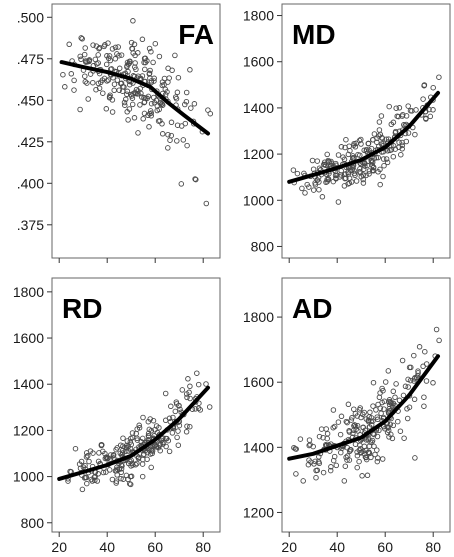  Describe the element at coordinates (263, 246) in the screenshot. I see `y-tick-label: 800` at that location.